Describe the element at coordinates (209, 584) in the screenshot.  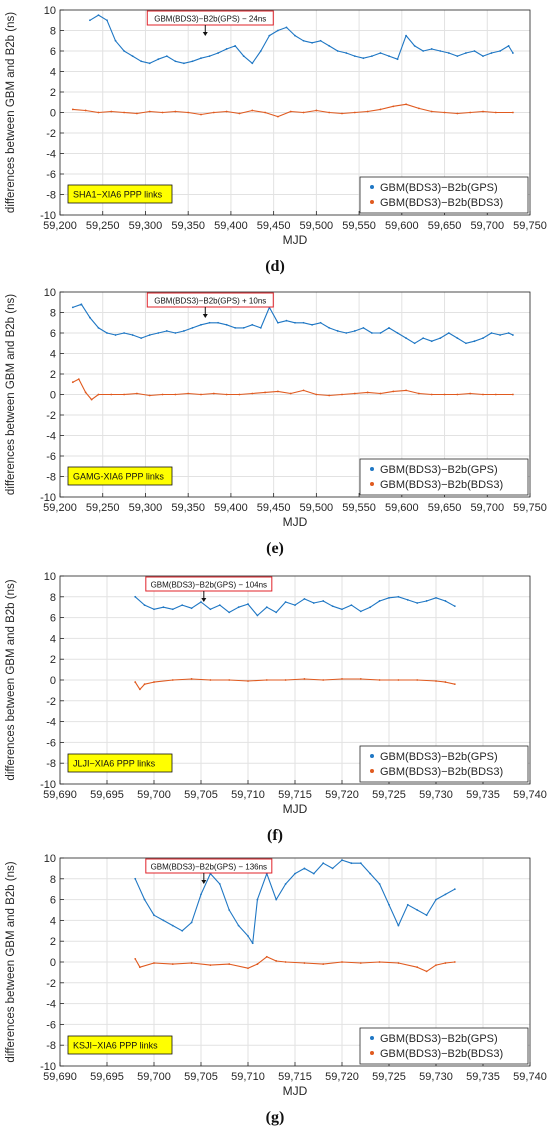
I see `annotation-box` at that location.